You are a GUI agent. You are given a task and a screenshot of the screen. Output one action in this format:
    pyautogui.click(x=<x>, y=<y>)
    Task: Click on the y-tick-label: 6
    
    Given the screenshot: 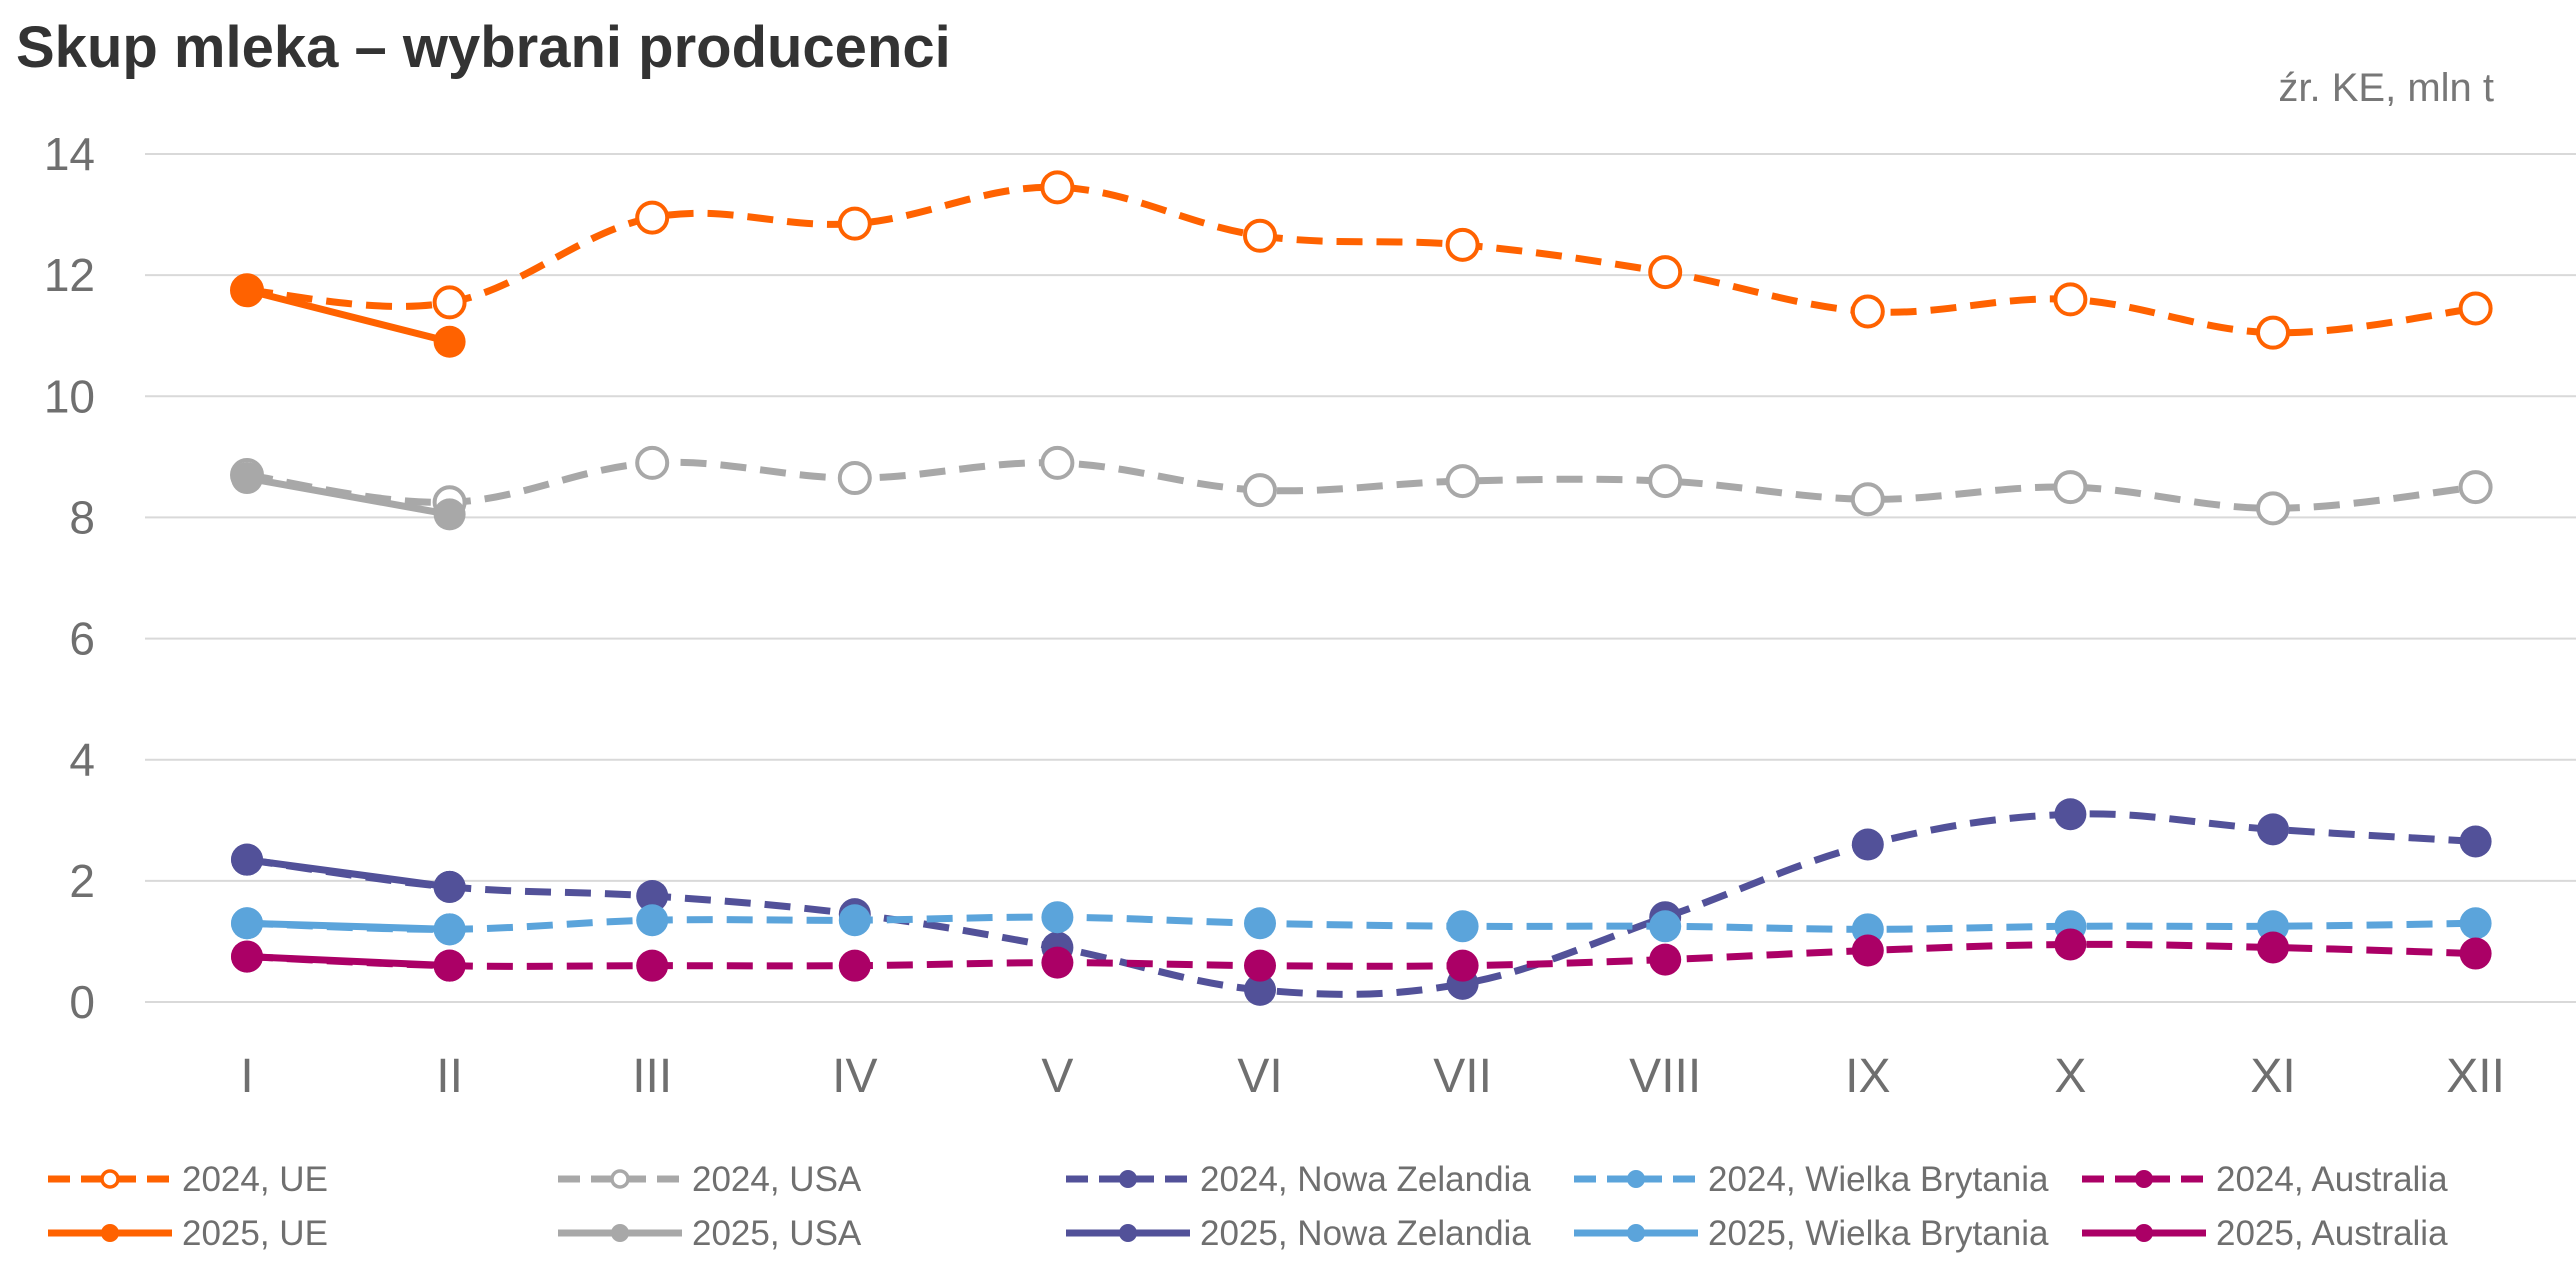 What is the action you would take?
    pyautogui.click(x=82, y=639)
    